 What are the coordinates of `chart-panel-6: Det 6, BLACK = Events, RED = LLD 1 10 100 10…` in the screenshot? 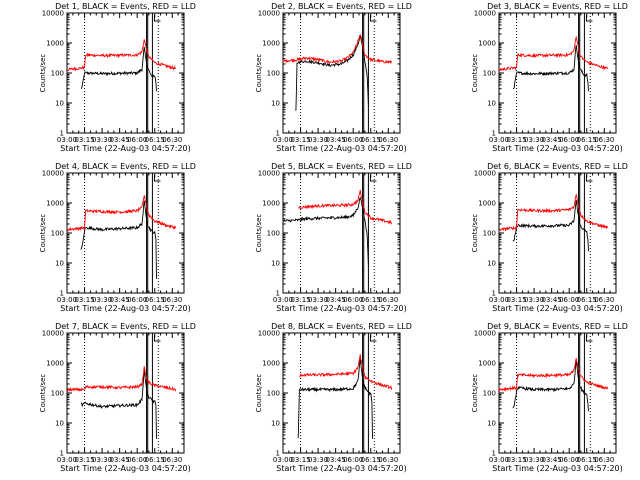 It's located at (549, 237).